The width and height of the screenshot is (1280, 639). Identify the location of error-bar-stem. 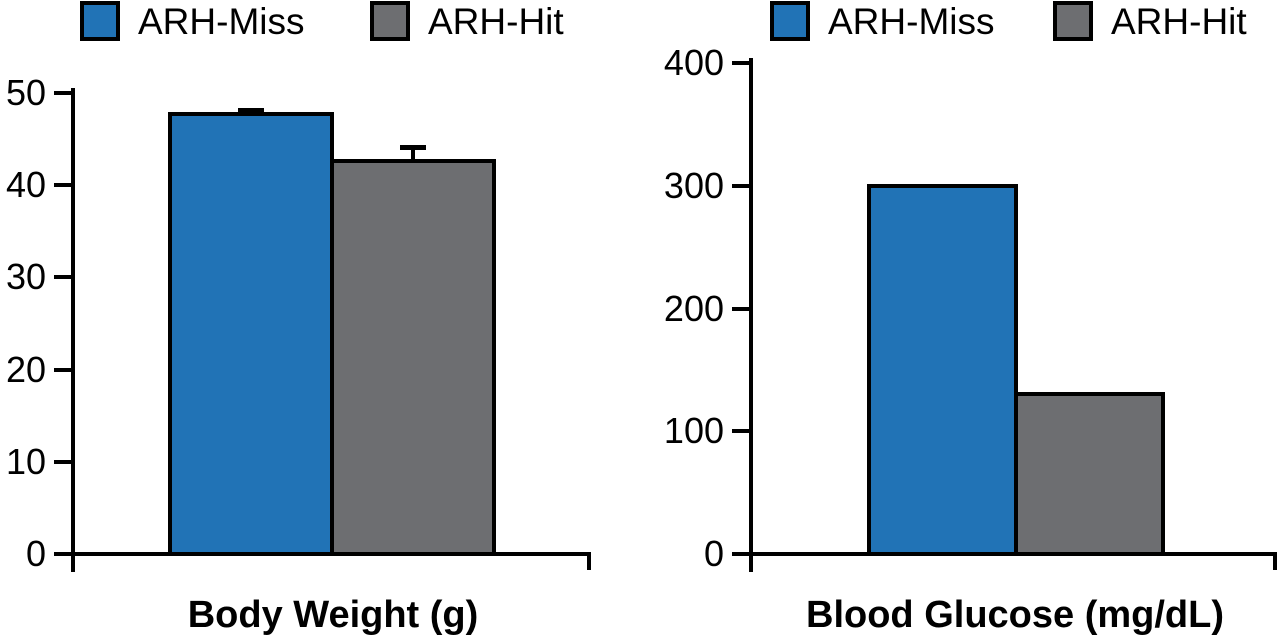
(413, 153).